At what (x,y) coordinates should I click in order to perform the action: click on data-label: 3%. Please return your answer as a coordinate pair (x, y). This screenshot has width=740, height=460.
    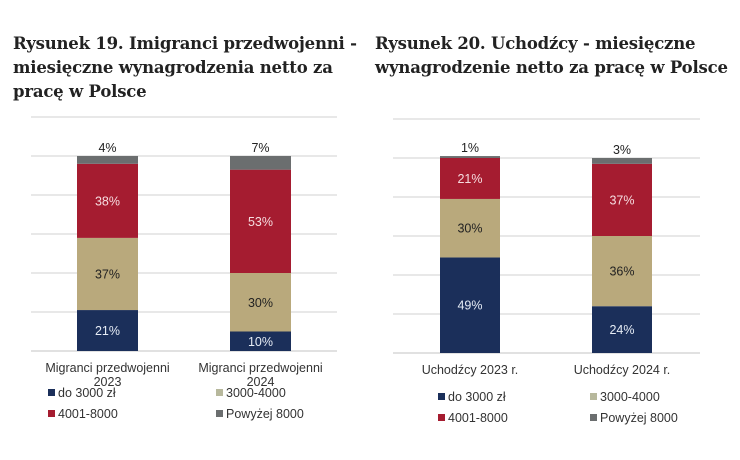
    Looking at the image, I should click on (622, 150).